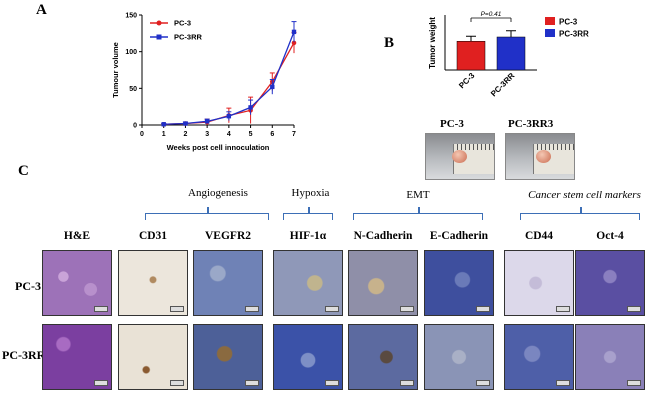  I want to click on micrograph-pc3rr-cd31, so click(153, 357).